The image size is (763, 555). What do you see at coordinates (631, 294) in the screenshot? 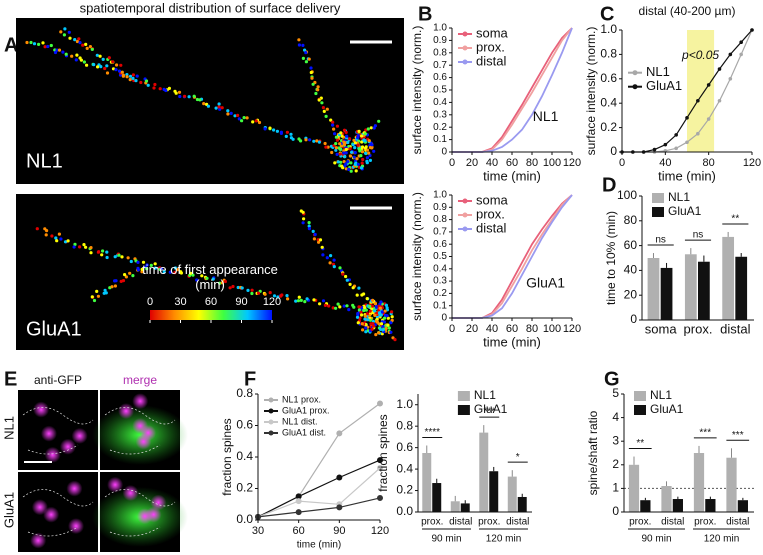
I see `y-tick-label: 20` at bounding box center [631, 294].